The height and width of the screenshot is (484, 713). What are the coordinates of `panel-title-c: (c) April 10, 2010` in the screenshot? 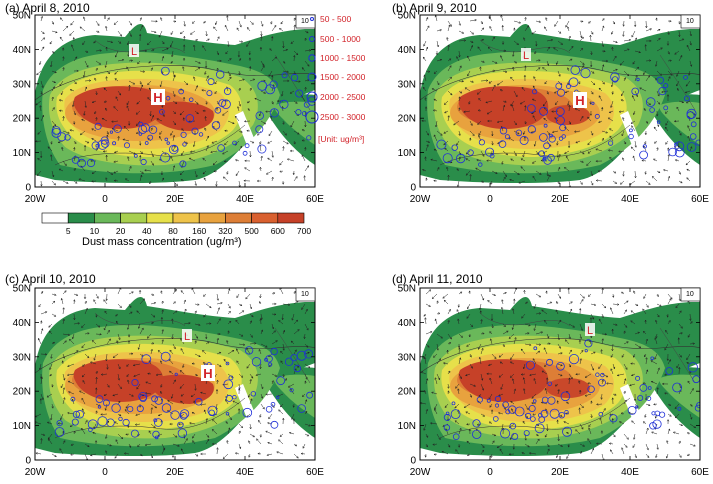 It's located at (50, 279).